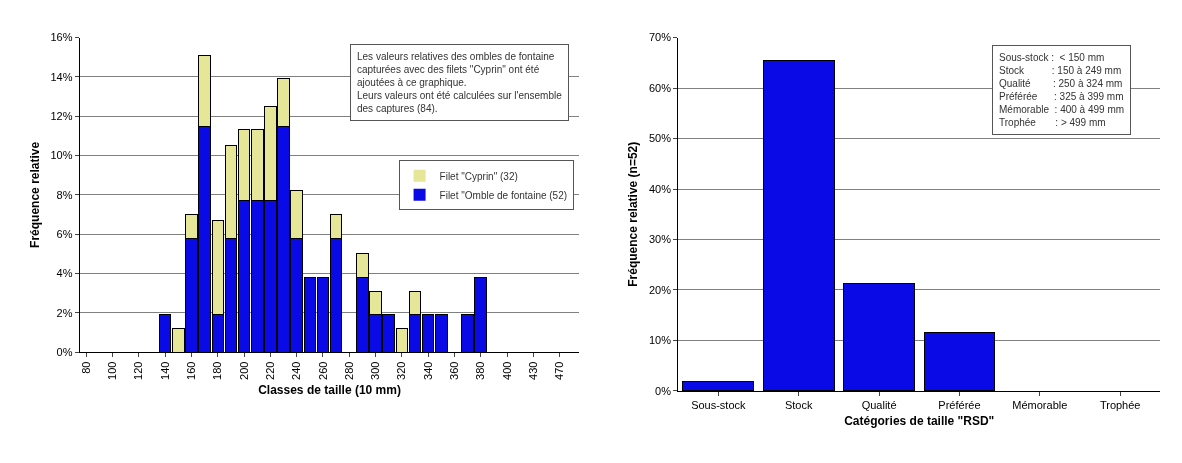 The height and width of the screenshot is (463, 1182). Describe the element at coordinates (798, 405) in the screenshot. I see `x-tick-label: Stock` at that location.